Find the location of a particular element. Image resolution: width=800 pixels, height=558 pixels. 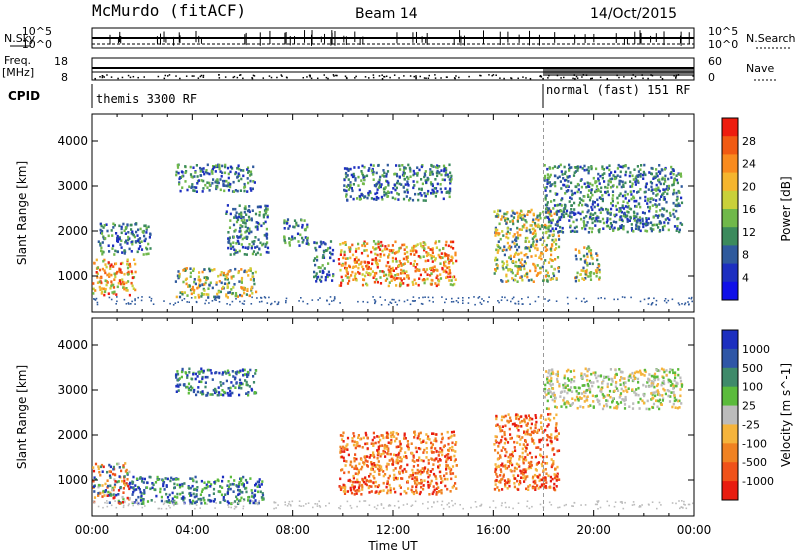

nave-label: Nave is located at coordinates (760, 68).